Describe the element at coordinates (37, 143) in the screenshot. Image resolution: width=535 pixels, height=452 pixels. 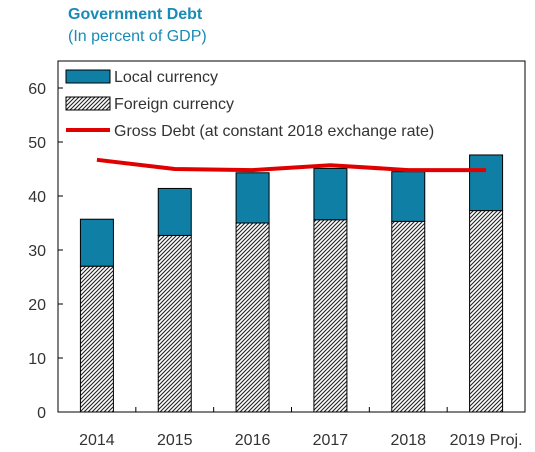
I see `y-tick-label: 50` at that location.